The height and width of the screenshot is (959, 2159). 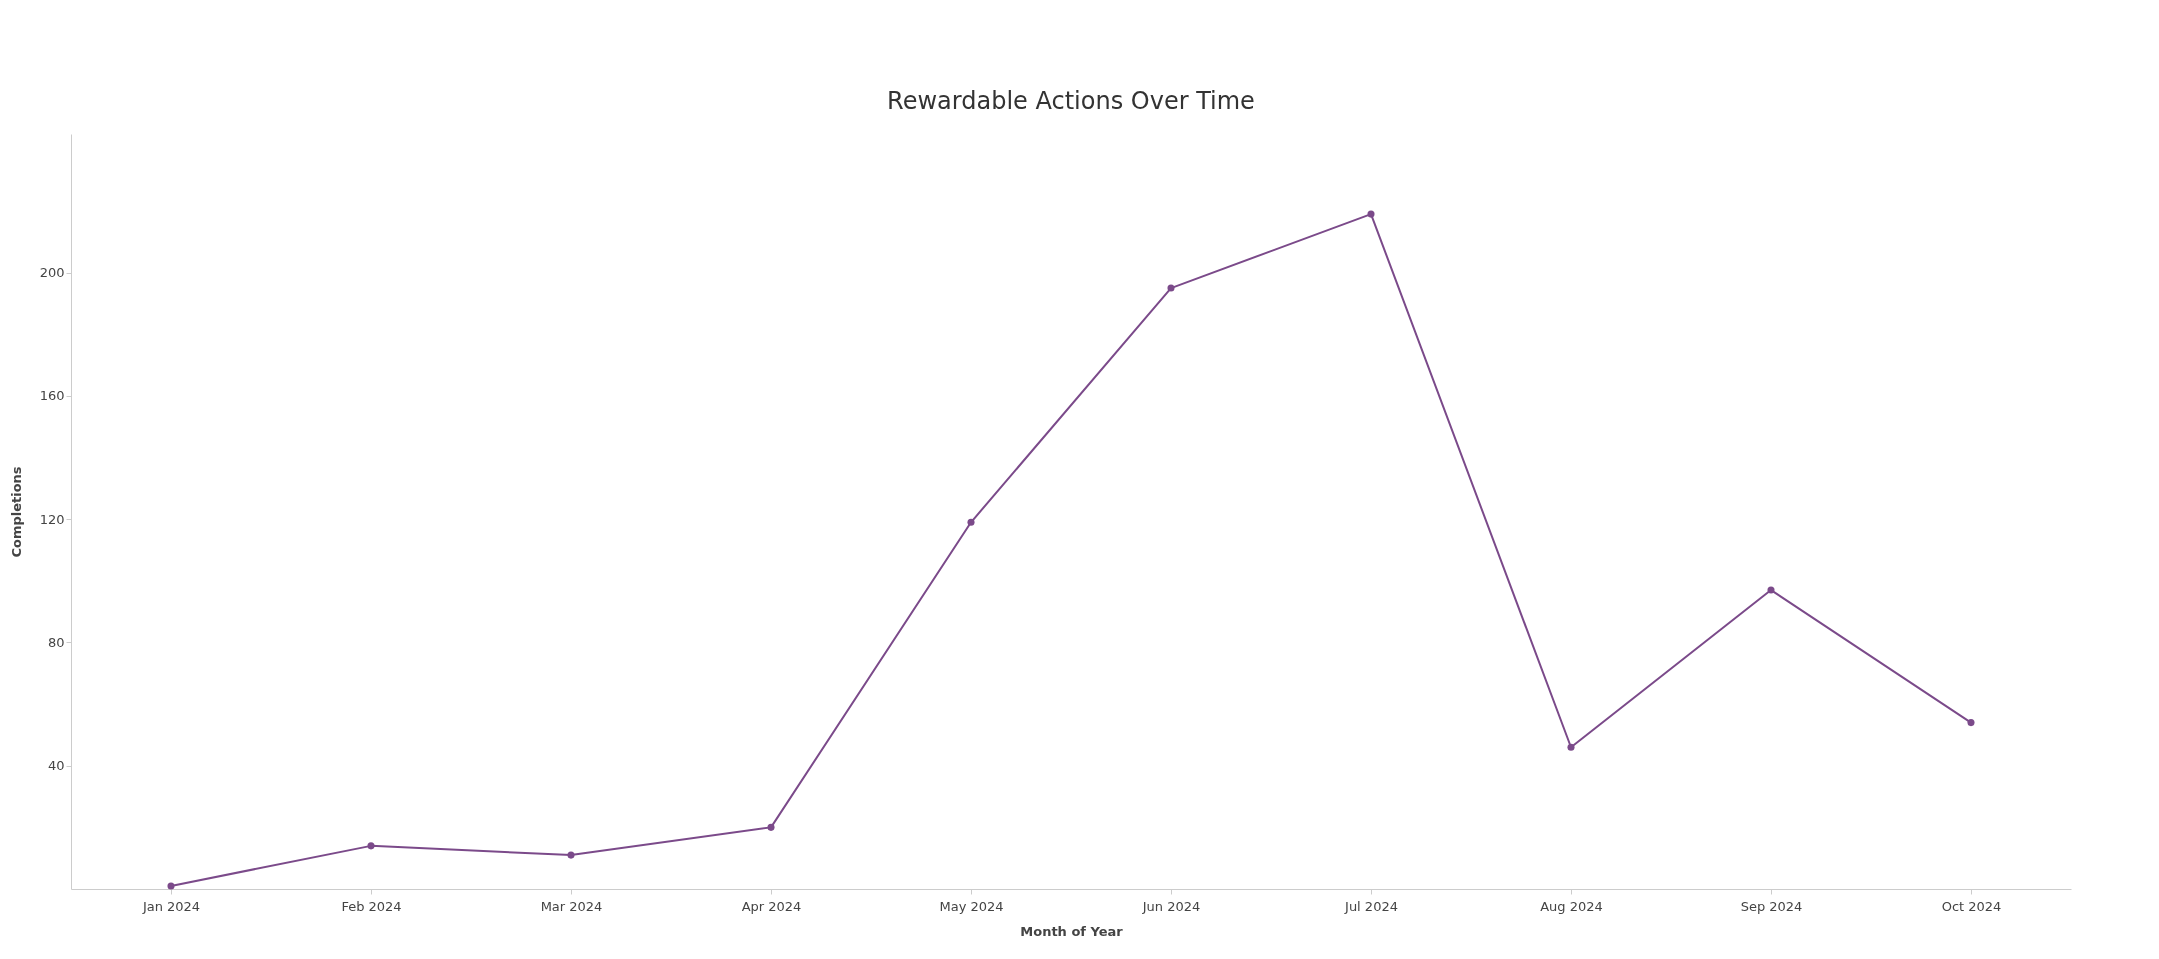 What do you see at coordinates (16, 512) in the screenshot?
I see `y-axis-title: Completions` at bounding box center [16, 512].